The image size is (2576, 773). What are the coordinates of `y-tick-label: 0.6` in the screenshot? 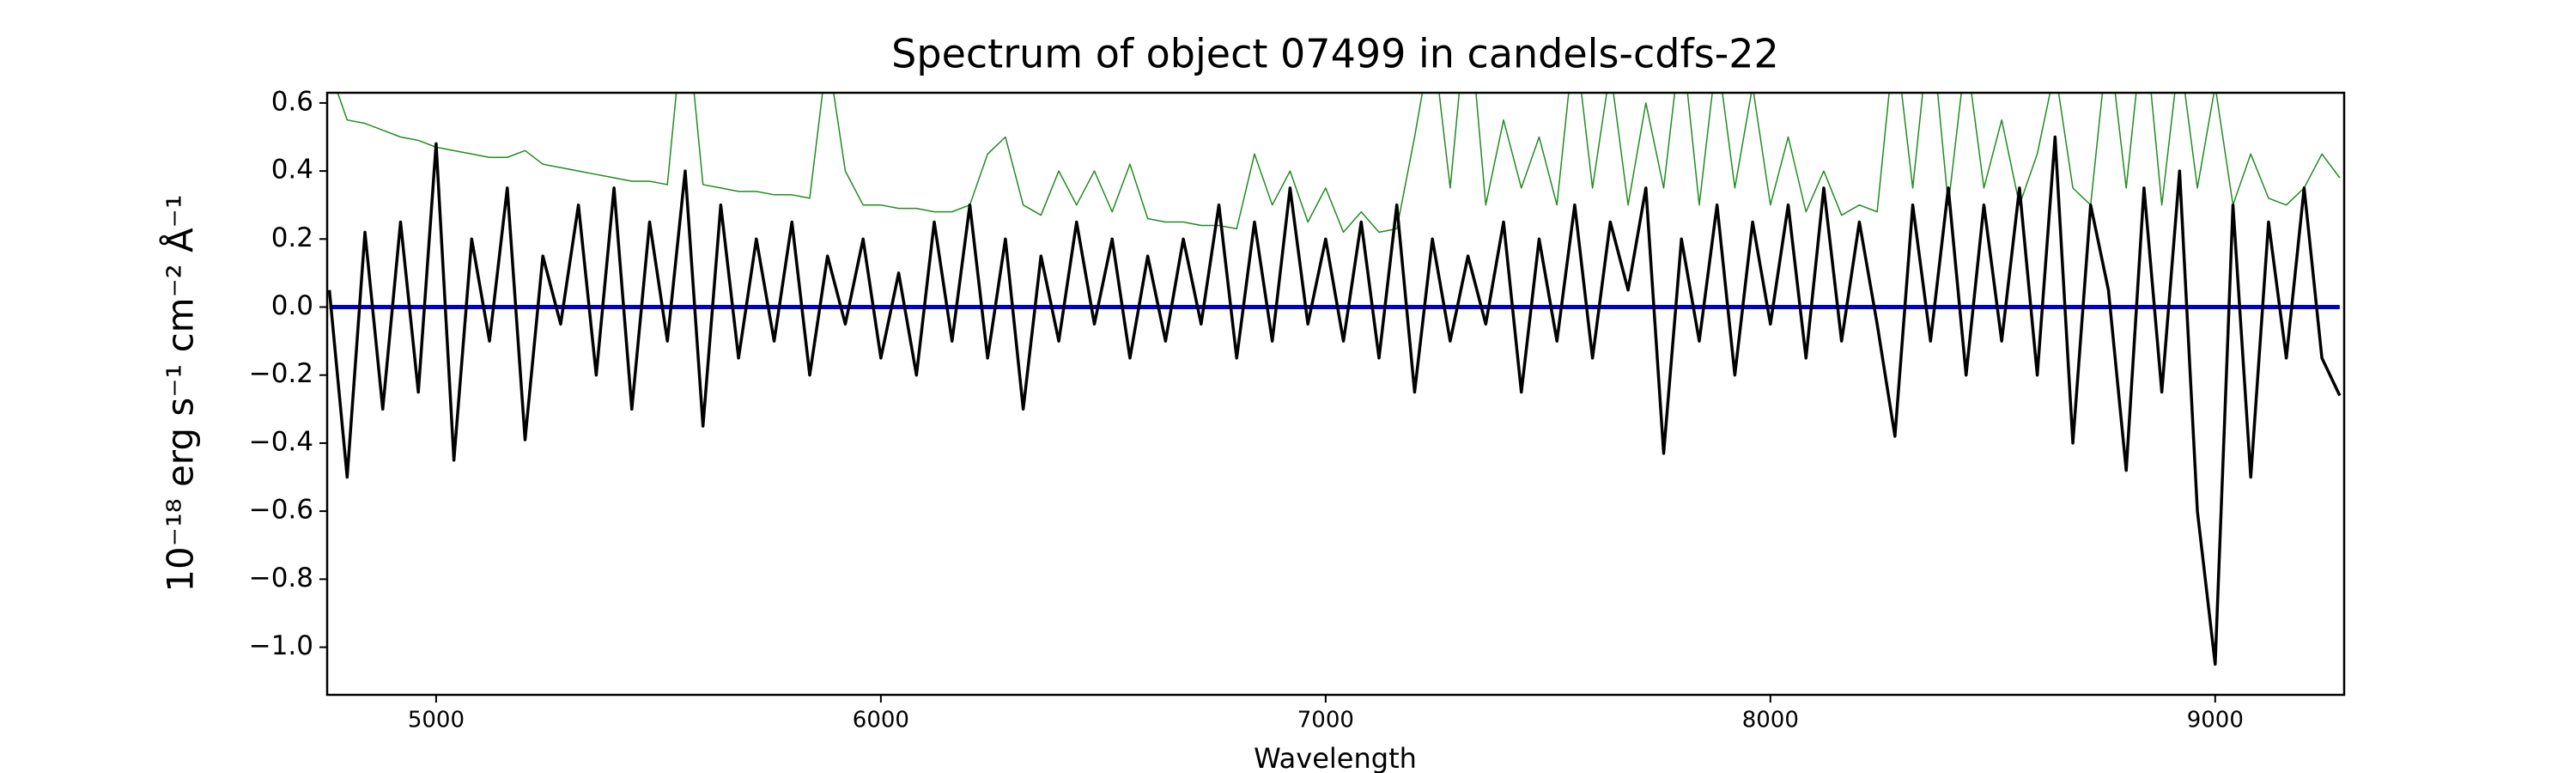 It's located at (292, 101).